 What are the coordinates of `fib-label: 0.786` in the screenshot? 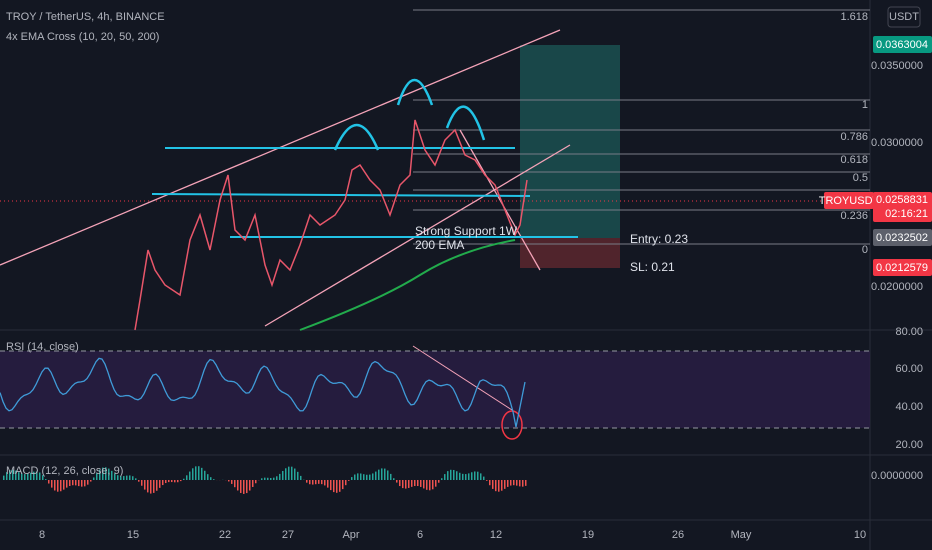 It's located at (854, 137).